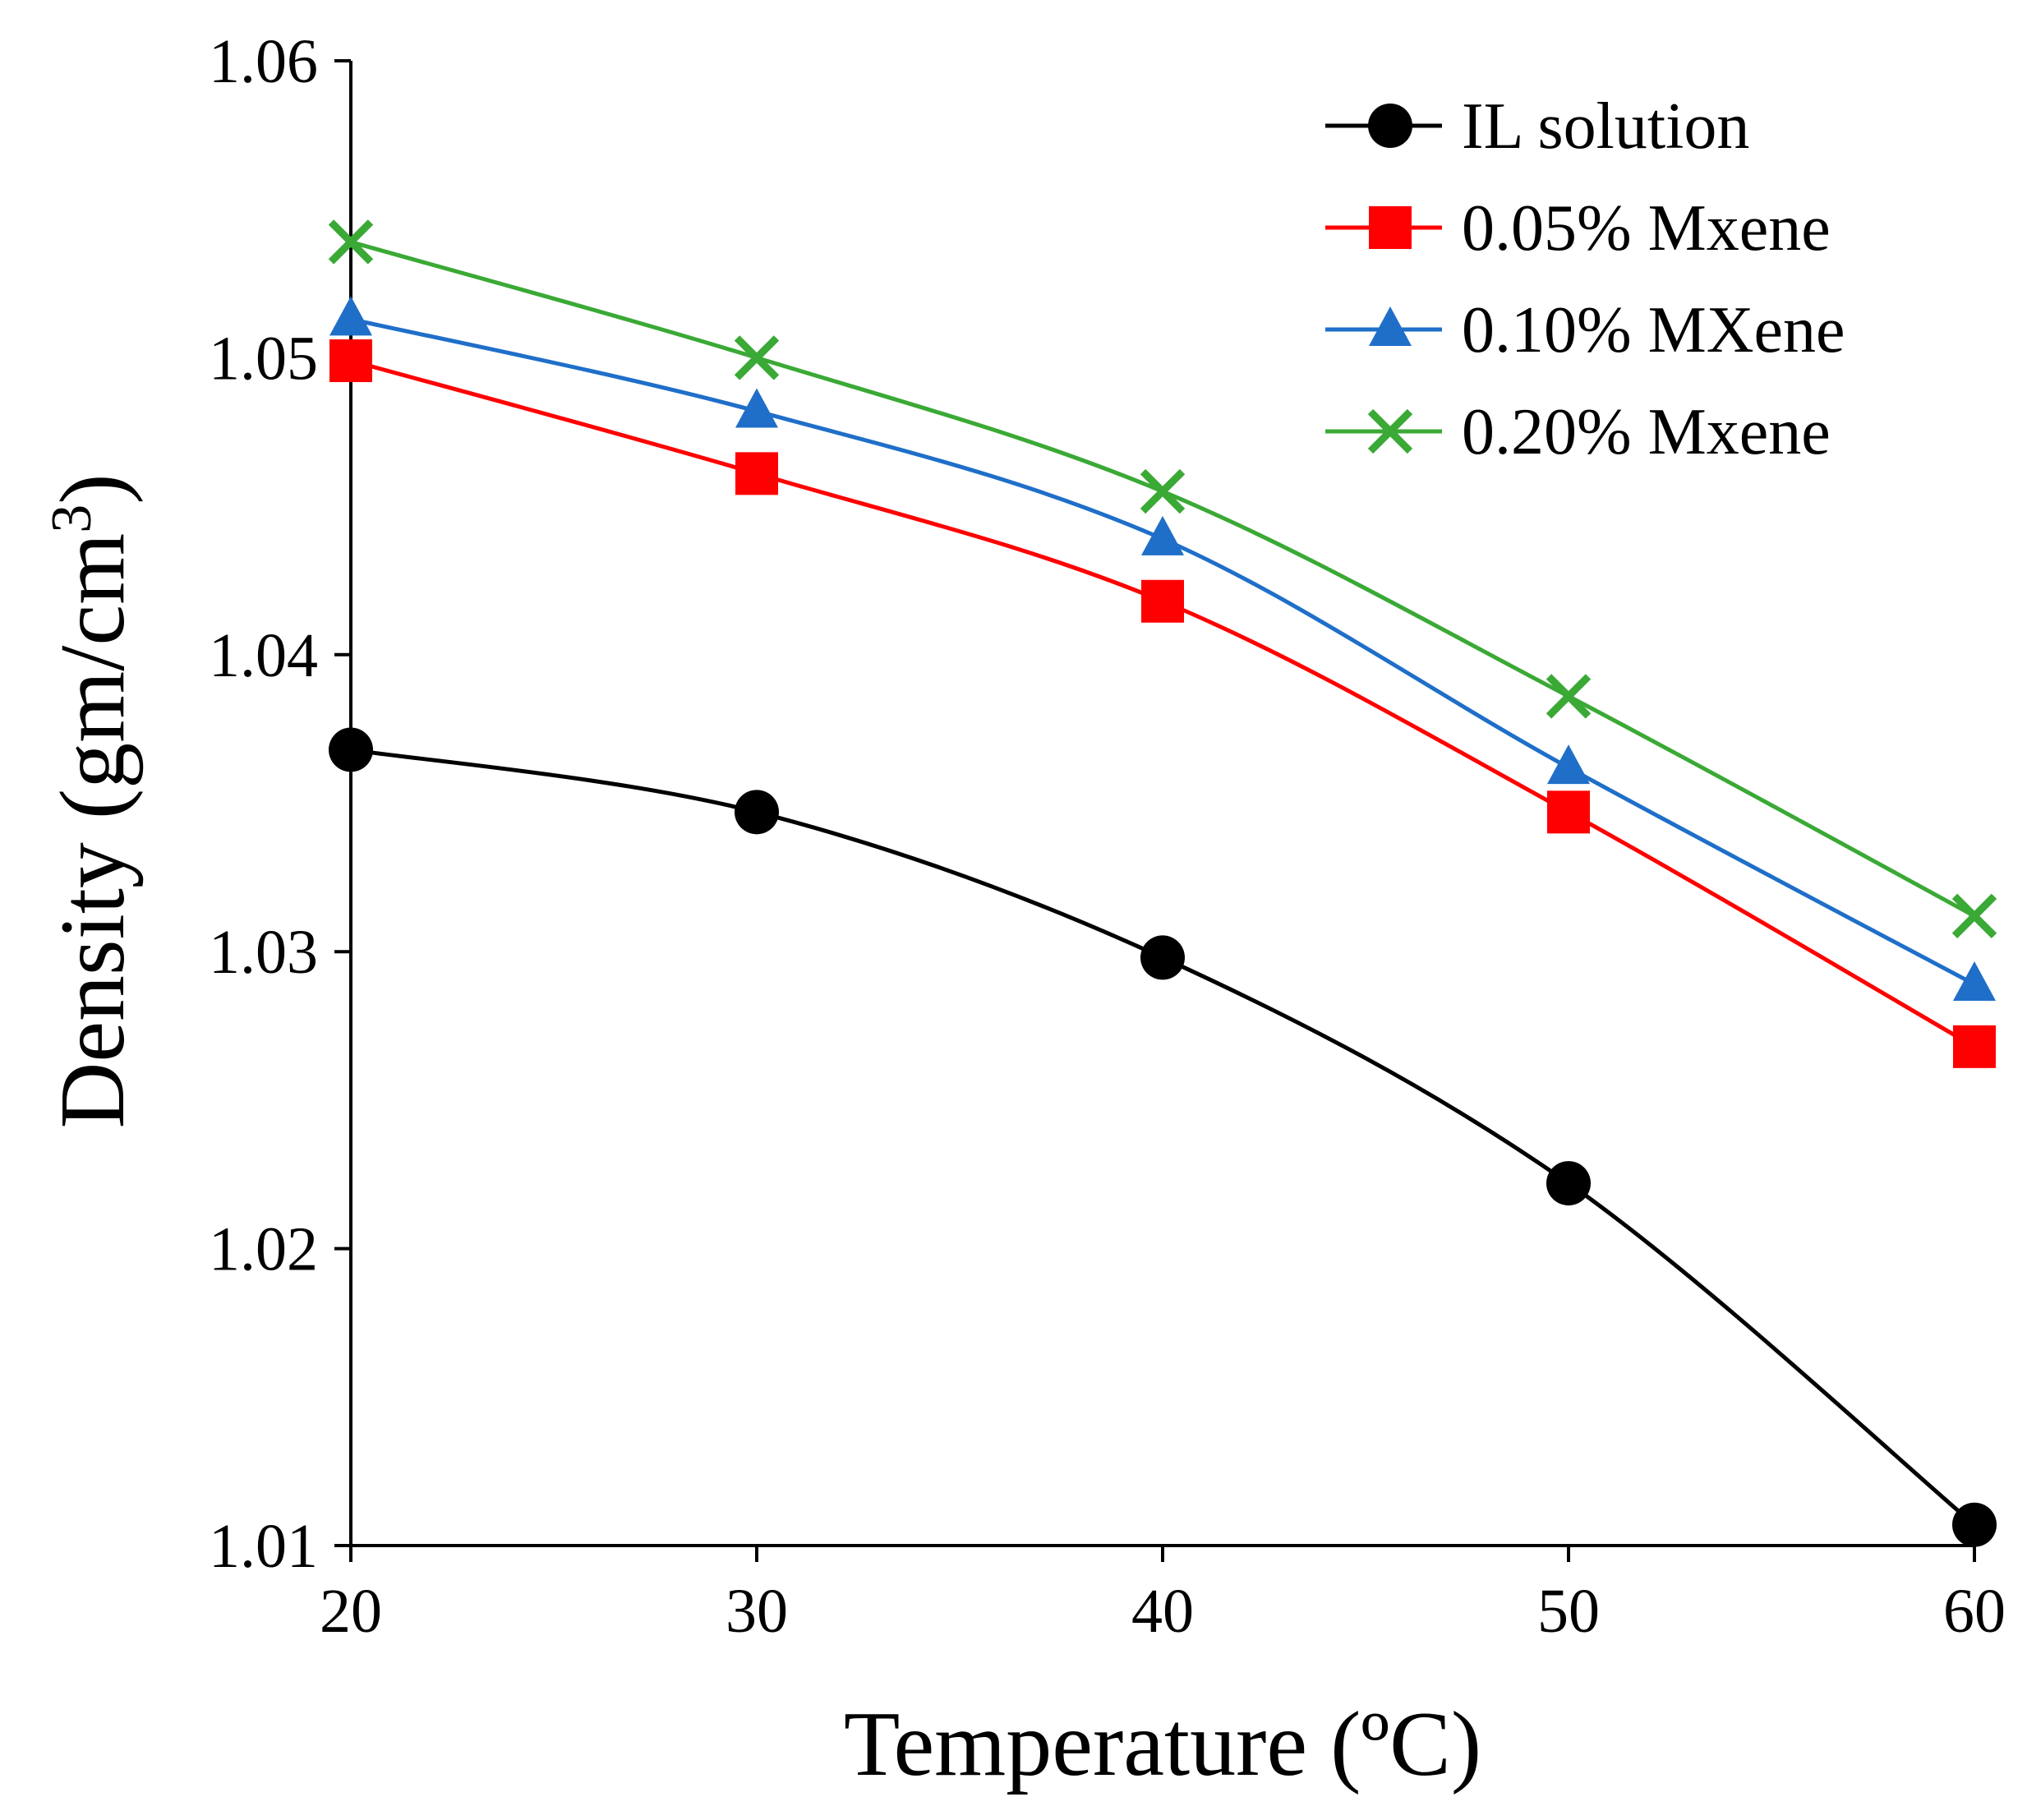 The image size is (2027, 1820). I want to click on y-tick-label: 1.05, so click(263, 358).